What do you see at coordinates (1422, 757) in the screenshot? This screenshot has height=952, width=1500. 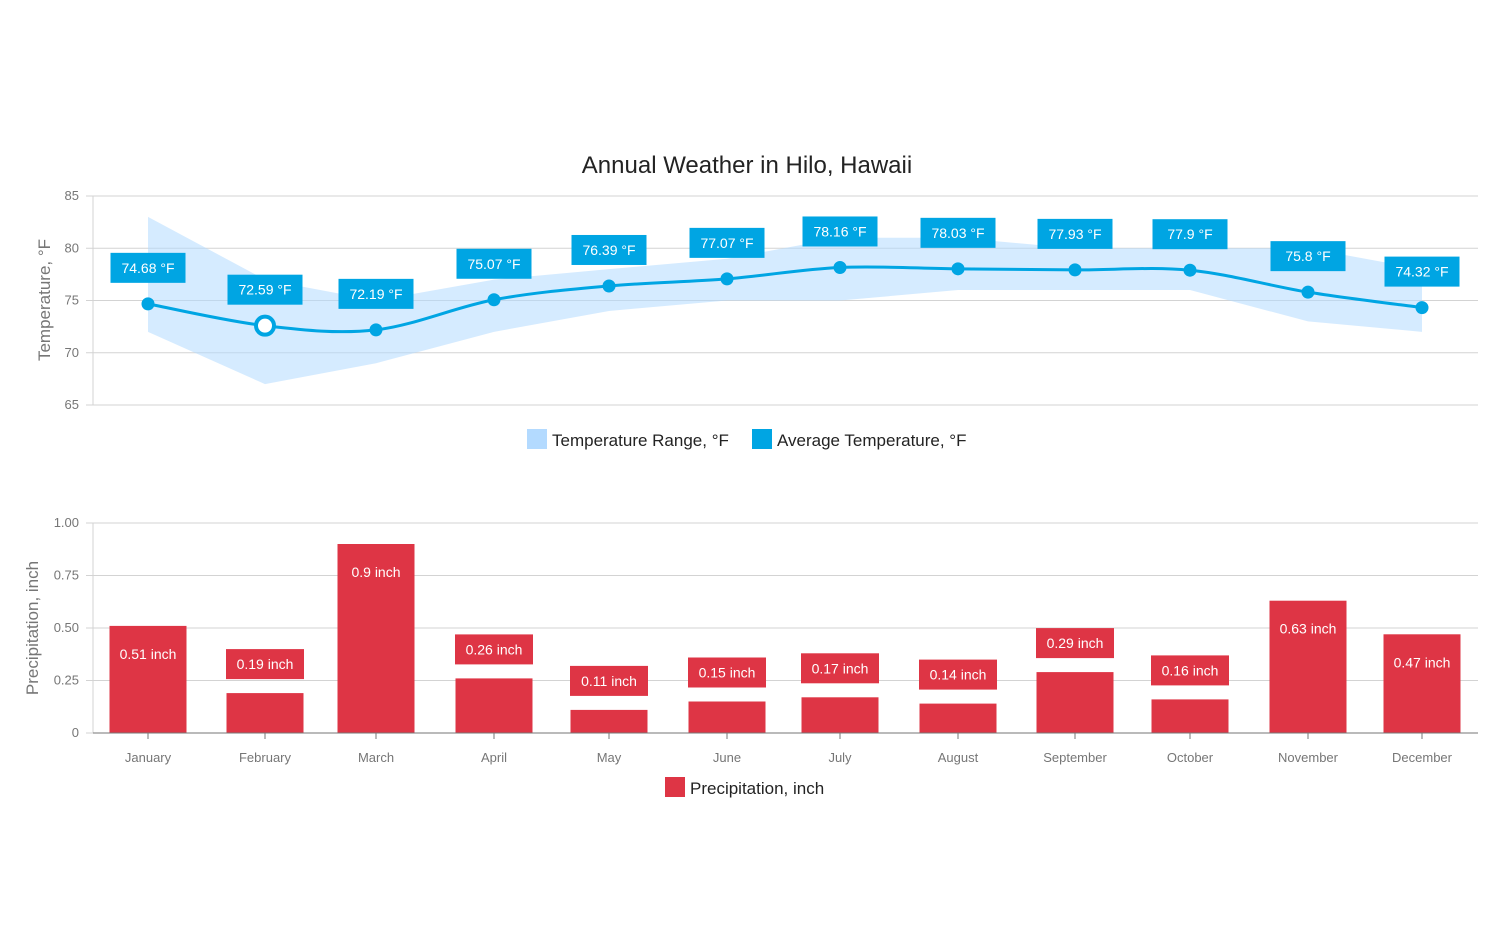 I see `x-tick-label: December` at bounding box center [1422, 757].